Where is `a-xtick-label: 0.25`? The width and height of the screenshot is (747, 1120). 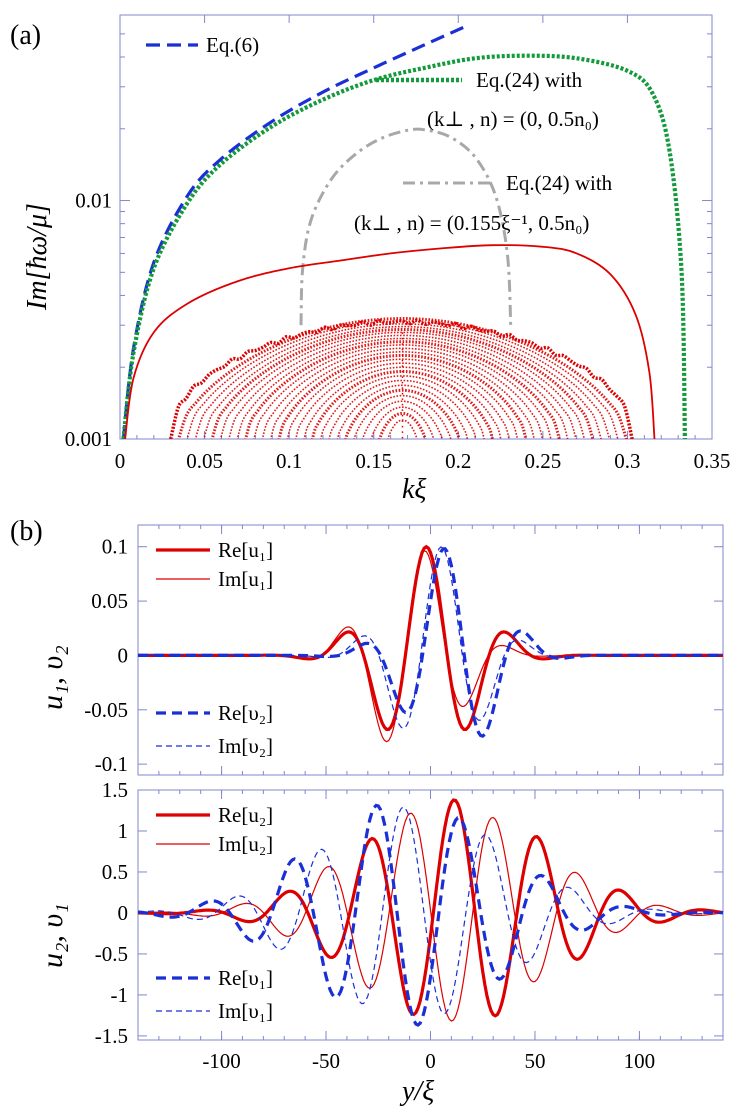
a-xtick-label: 0.25 is located at coordinates (542, 461).